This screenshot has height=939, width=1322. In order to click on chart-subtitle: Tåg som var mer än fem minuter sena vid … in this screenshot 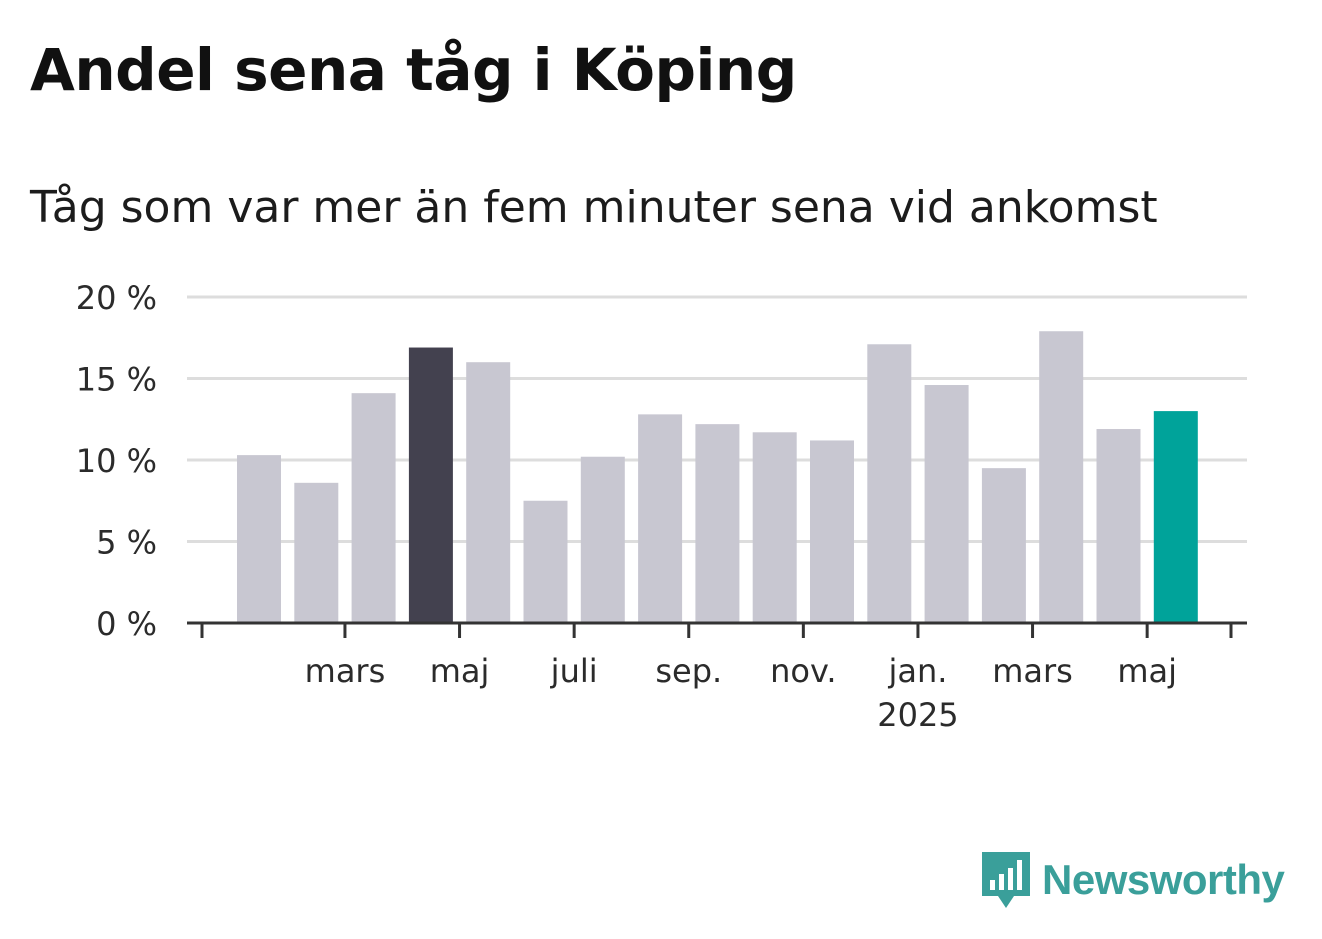, I will do `click(594, 207)`.